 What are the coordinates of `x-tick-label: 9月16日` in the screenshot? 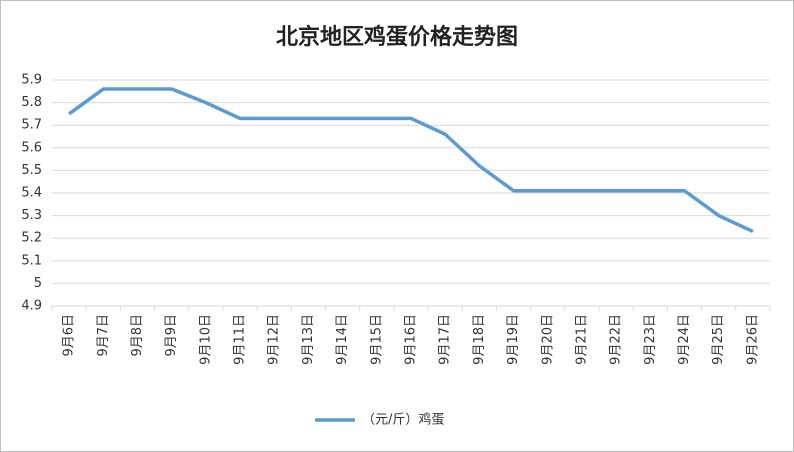 It's located at (411, 339).